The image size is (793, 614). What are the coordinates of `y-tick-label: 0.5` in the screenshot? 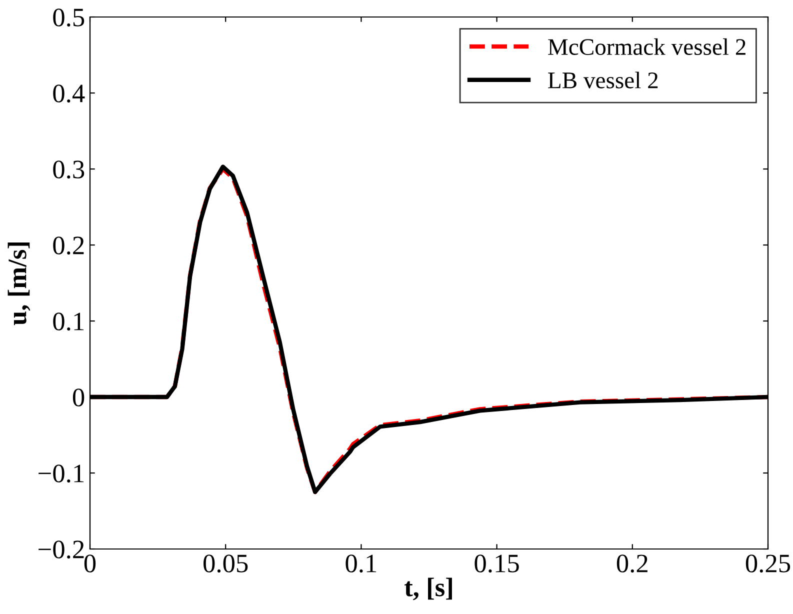 It's located at (68, 17).